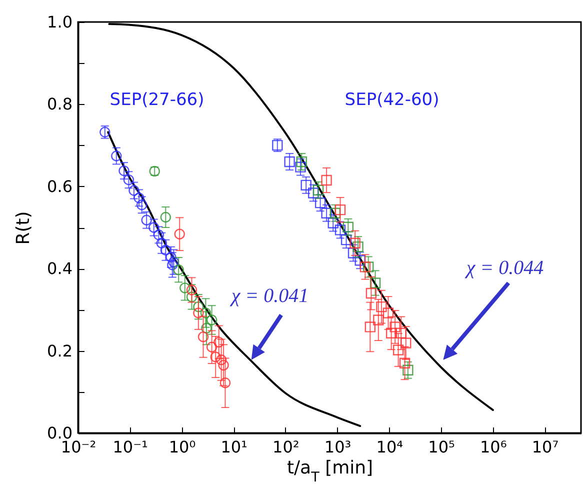  I want to click on annotation: SEP(42-60), so click(392, 100).